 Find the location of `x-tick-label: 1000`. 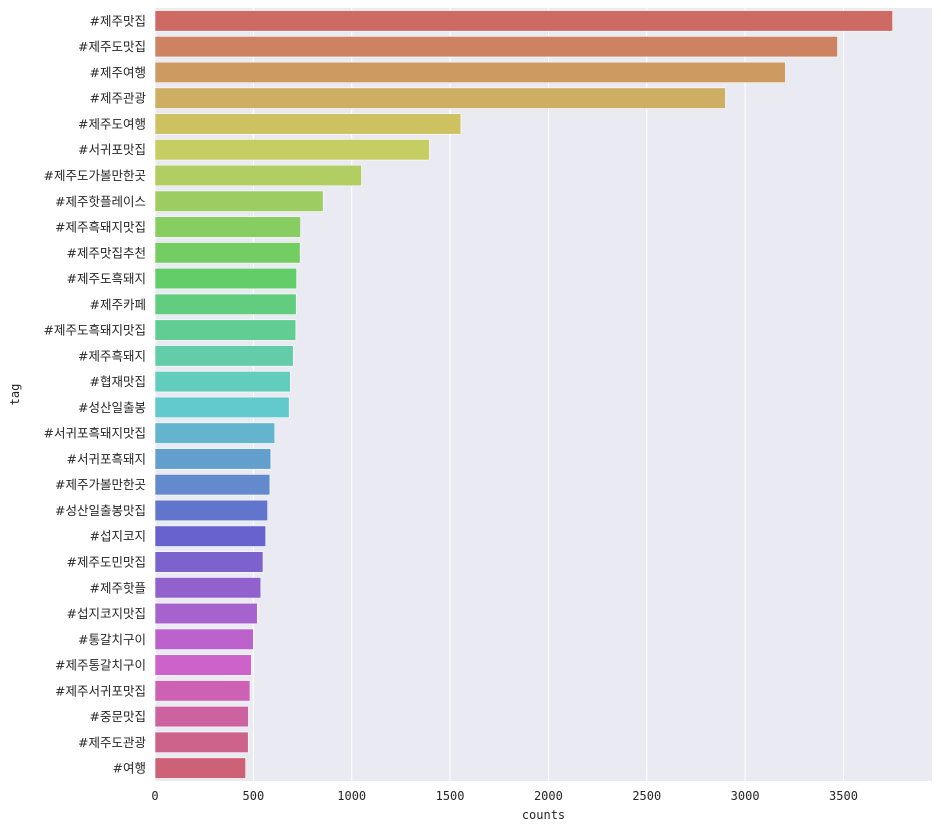

x-tick-label: 1000 is located at coordinates (351, 796).